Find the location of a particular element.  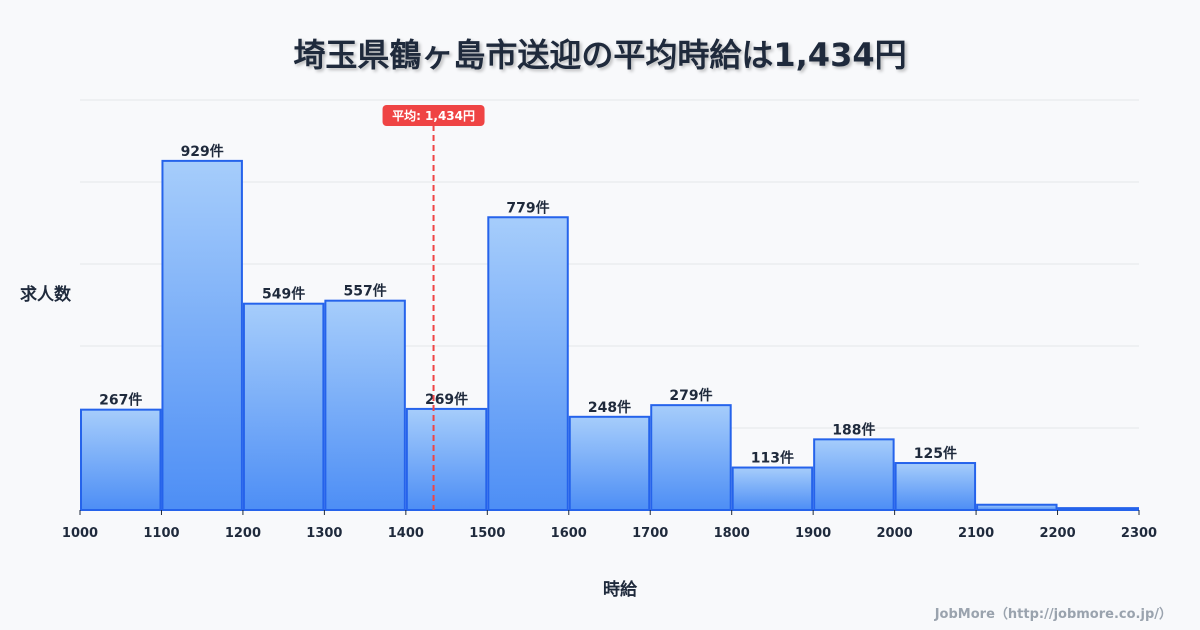

bar-value-label: 279件 is located at coordinates (690, 395).